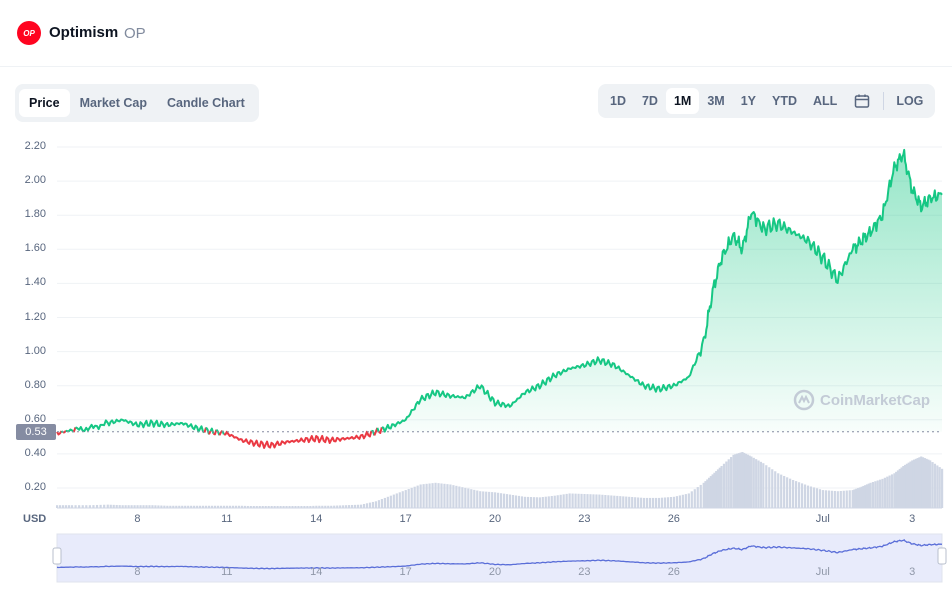 This screenshot has width=952, height=591. I want to click on range-1m: 1M, so click(682, 101).